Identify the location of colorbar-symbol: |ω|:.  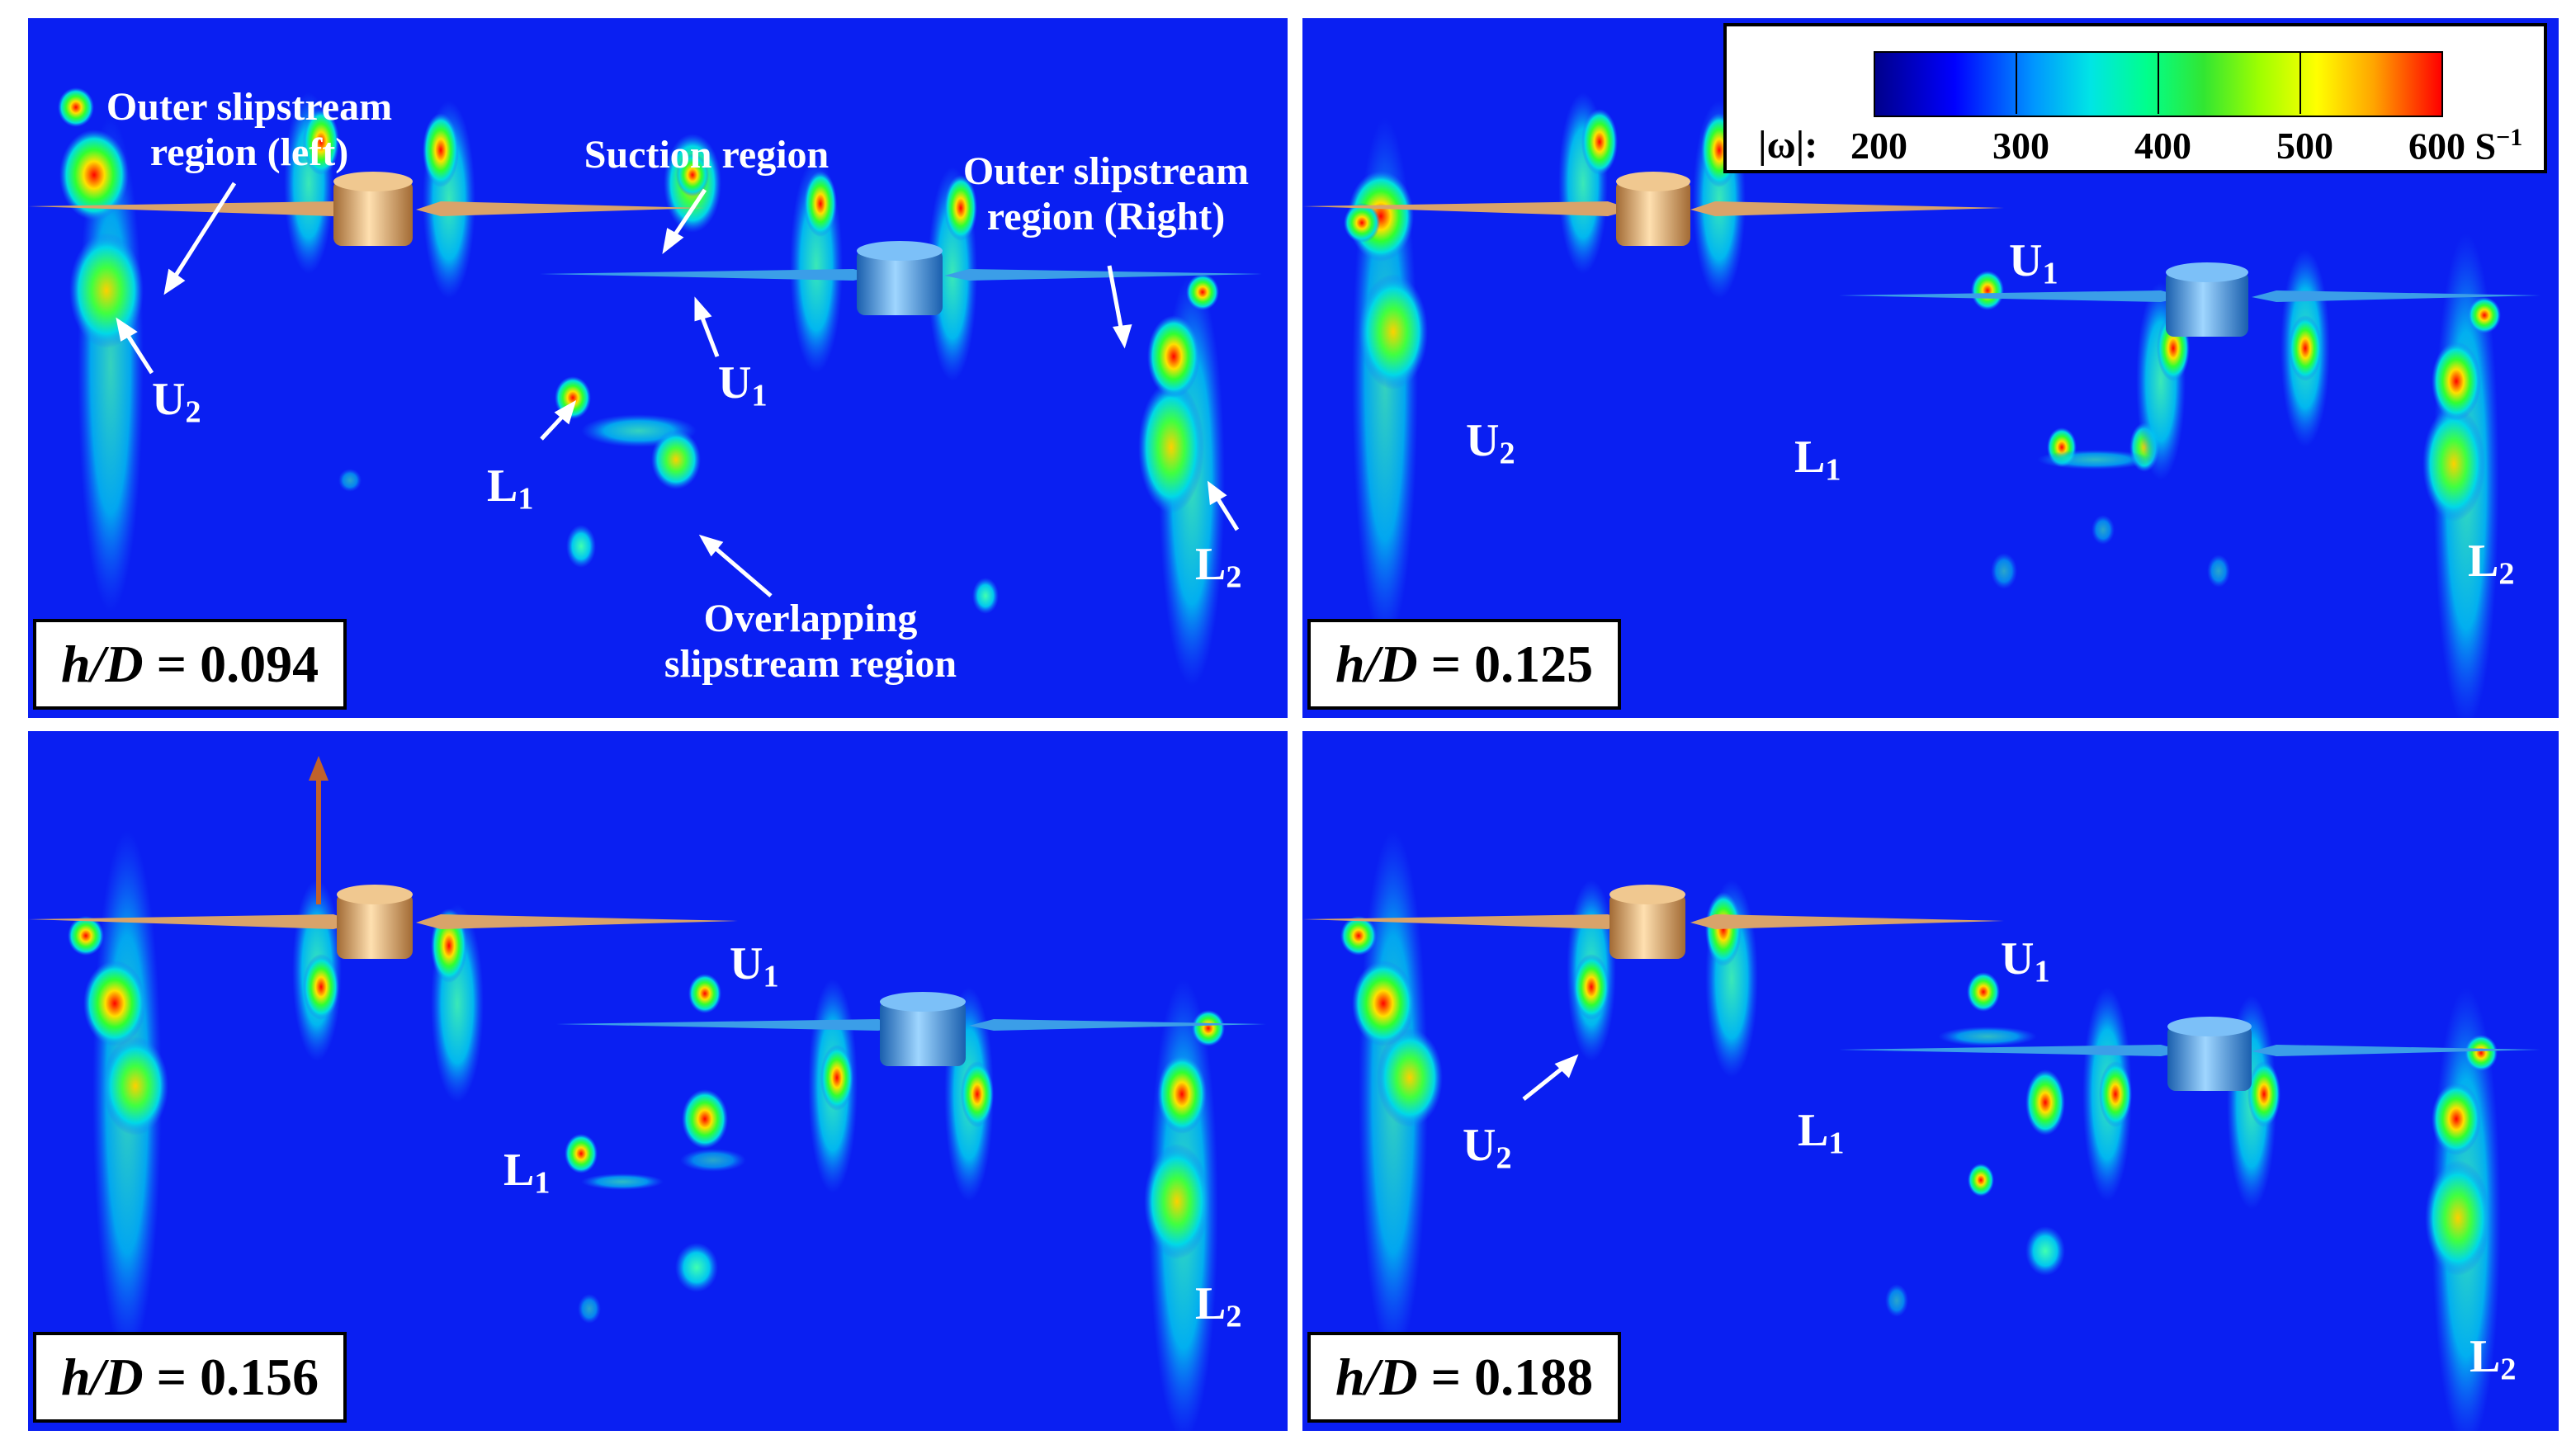
(1788, 145).